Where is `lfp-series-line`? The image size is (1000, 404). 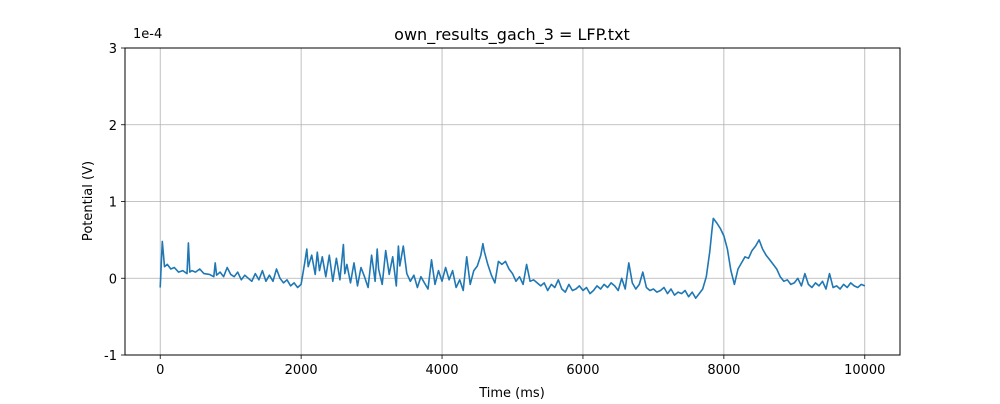
lfp-series-line is located at coordinates (512, 258).